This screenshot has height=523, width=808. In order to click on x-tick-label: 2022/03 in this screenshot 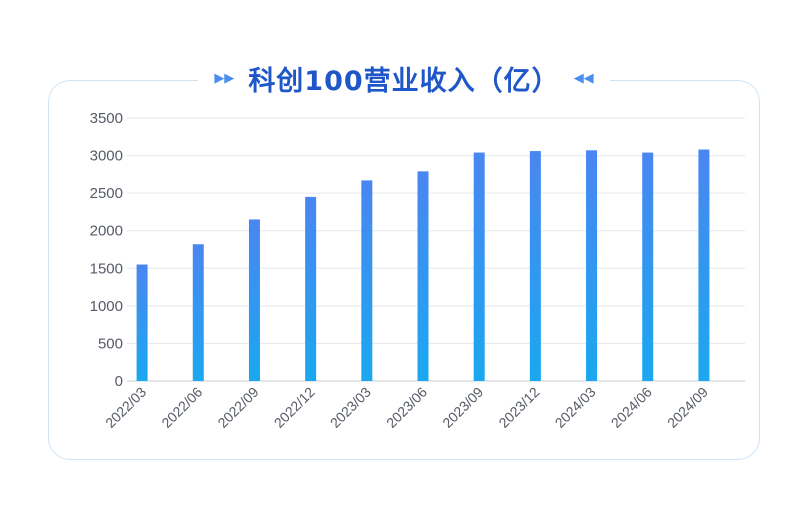, I will do `click(125, 407)`.